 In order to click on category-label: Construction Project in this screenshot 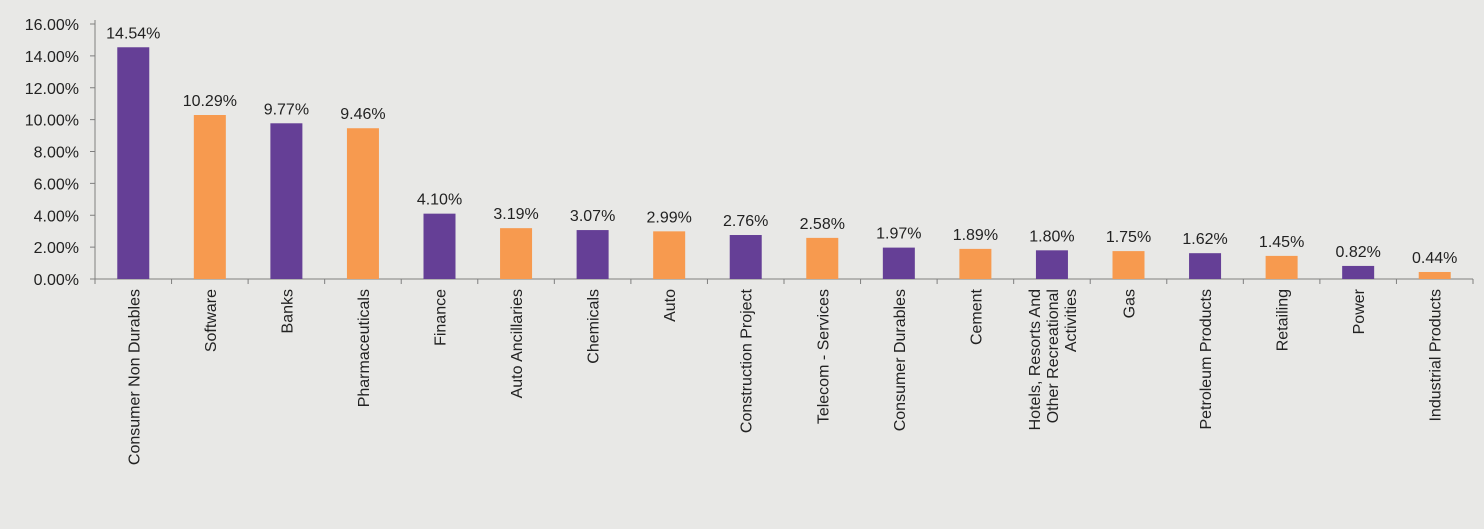, I will do `click(747, 360)`.